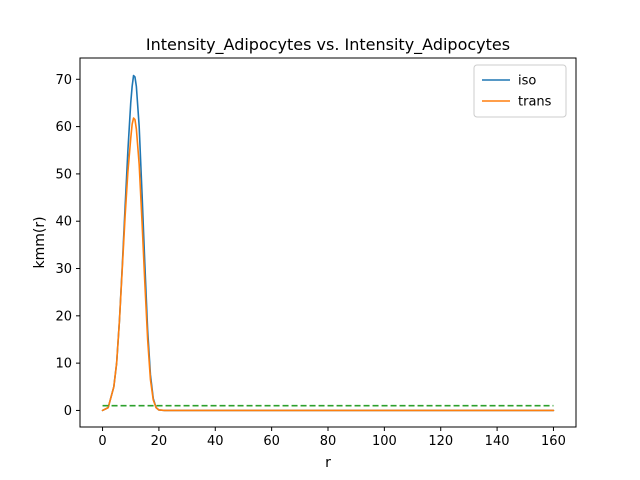 This screenshot has height=480, width=640. Describe the element at coordinates (384, 441) in the screenshot. I see `x-tick-label: 100` at that location.